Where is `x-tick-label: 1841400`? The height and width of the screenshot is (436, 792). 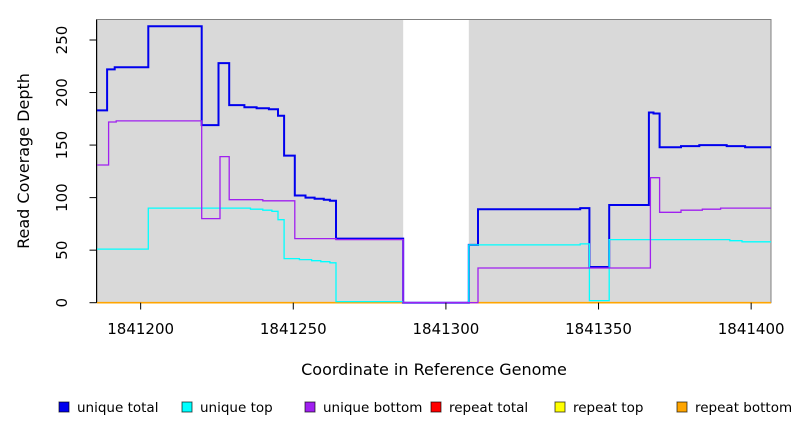
x-tick-label: 1841400 is located at coordinates (751, 329).